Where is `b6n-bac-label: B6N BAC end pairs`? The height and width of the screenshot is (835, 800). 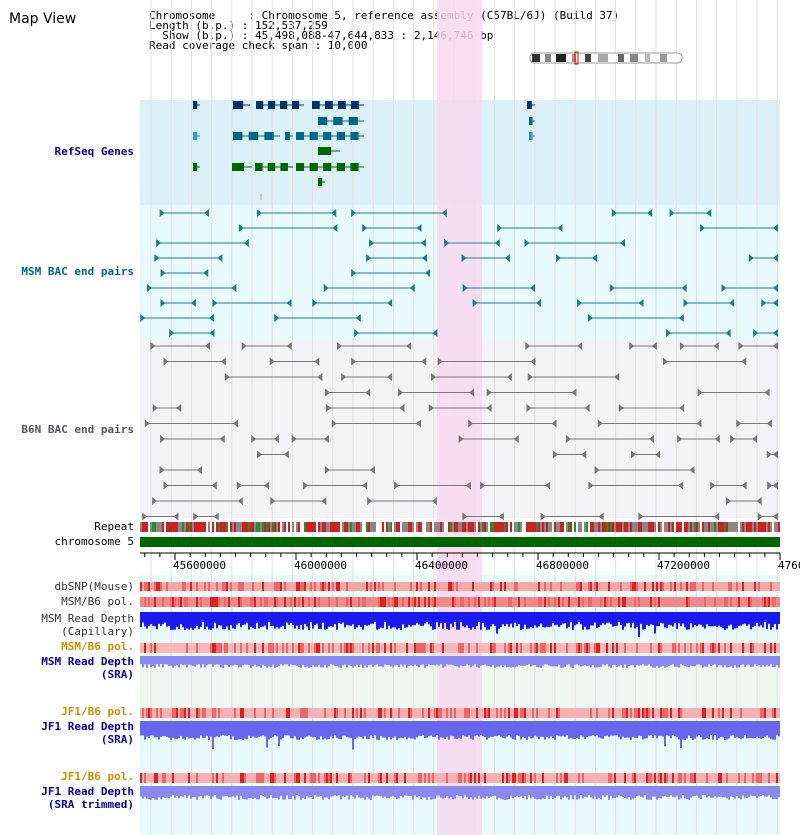
b6n-bac-label: B6N BAC end pairs is located at coordinates (77, 429).